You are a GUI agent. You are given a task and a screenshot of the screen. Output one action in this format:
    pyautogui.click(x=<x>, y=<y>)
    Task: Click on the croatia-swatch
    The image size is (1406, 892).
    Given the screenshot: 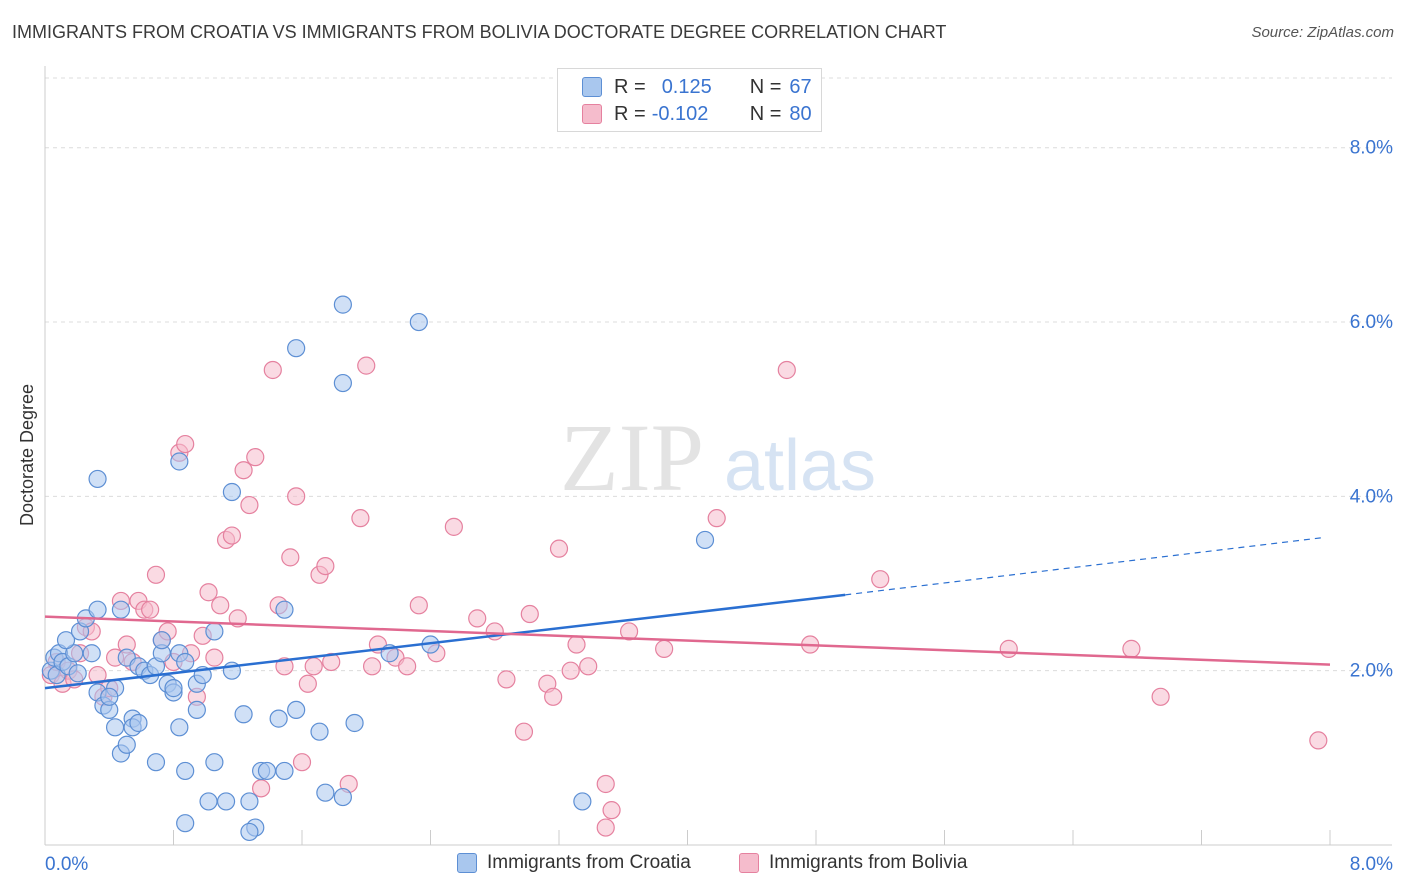 What is the action you would take?
    pyautogui.click(x=592, y=87)
    